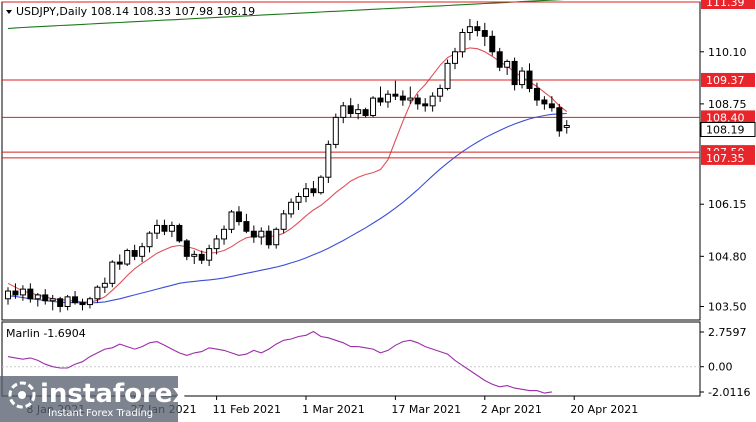  Describe the element at coordinates (286, 15) in the screenshot. I see `long-ma-line` at that location.